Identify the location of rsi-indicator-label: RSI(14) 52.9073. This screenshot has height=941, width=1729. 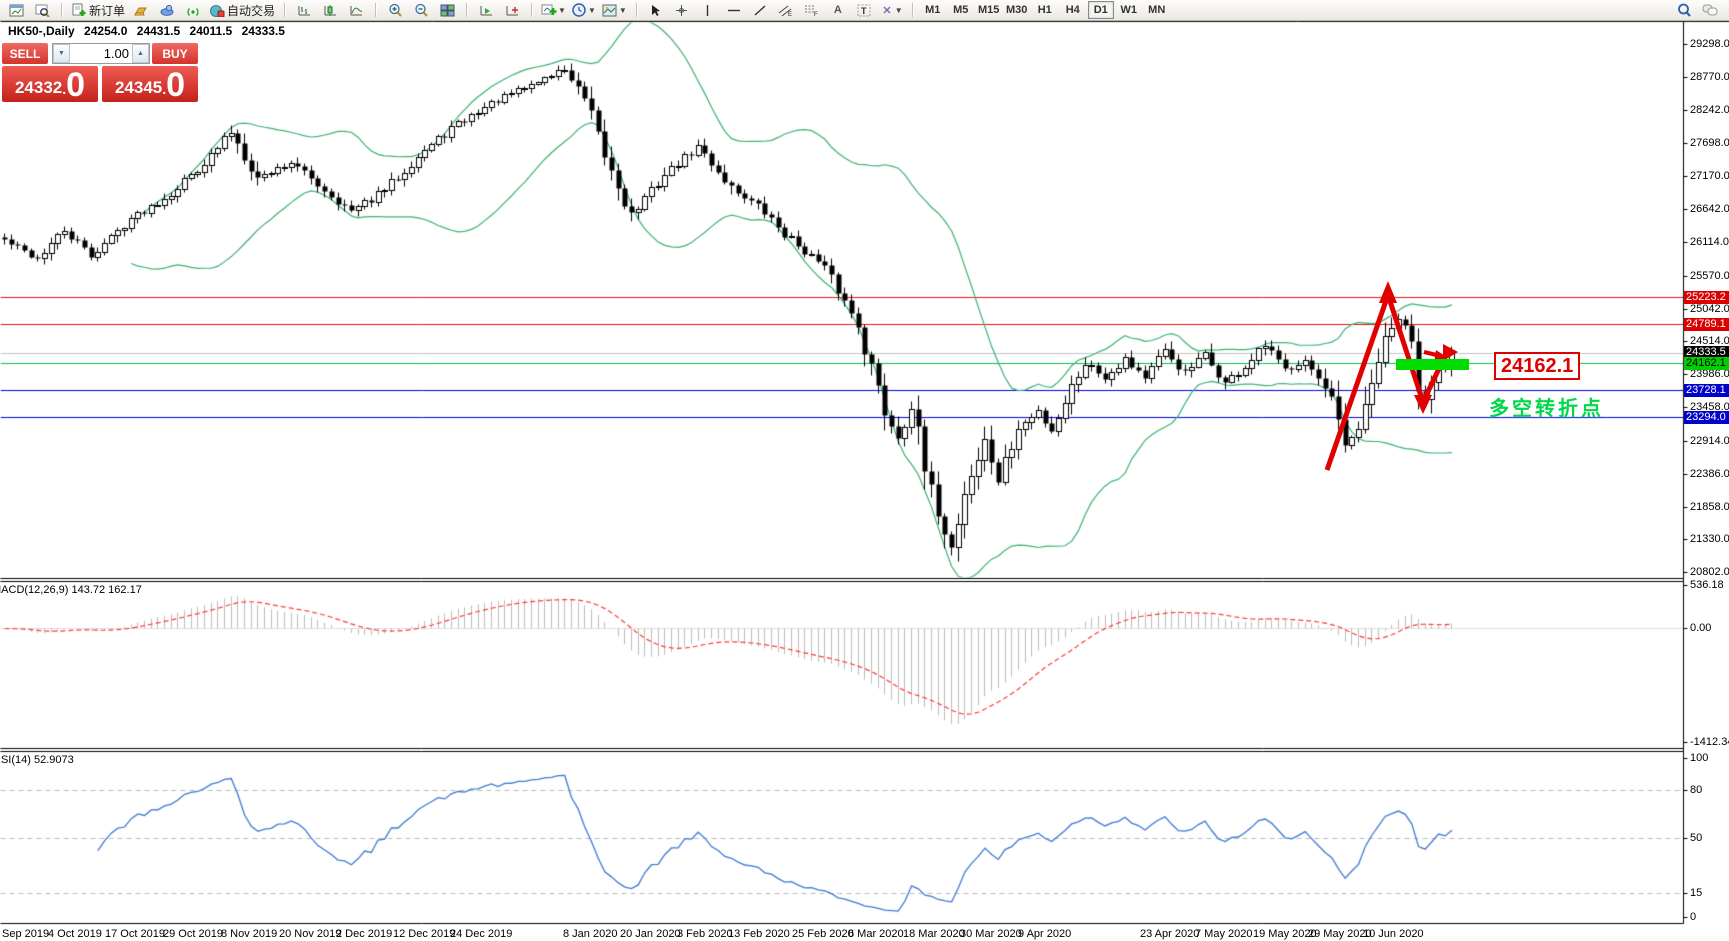
(37, 760).